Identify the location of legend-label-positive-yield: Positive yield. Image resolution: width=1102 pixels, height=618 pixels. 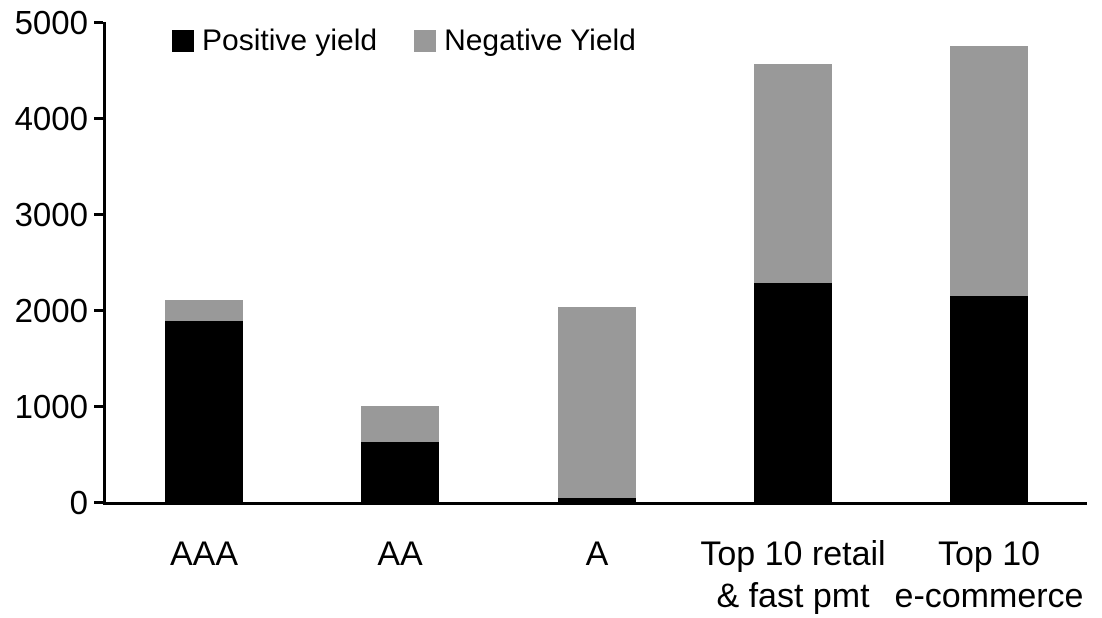
(290, 40).